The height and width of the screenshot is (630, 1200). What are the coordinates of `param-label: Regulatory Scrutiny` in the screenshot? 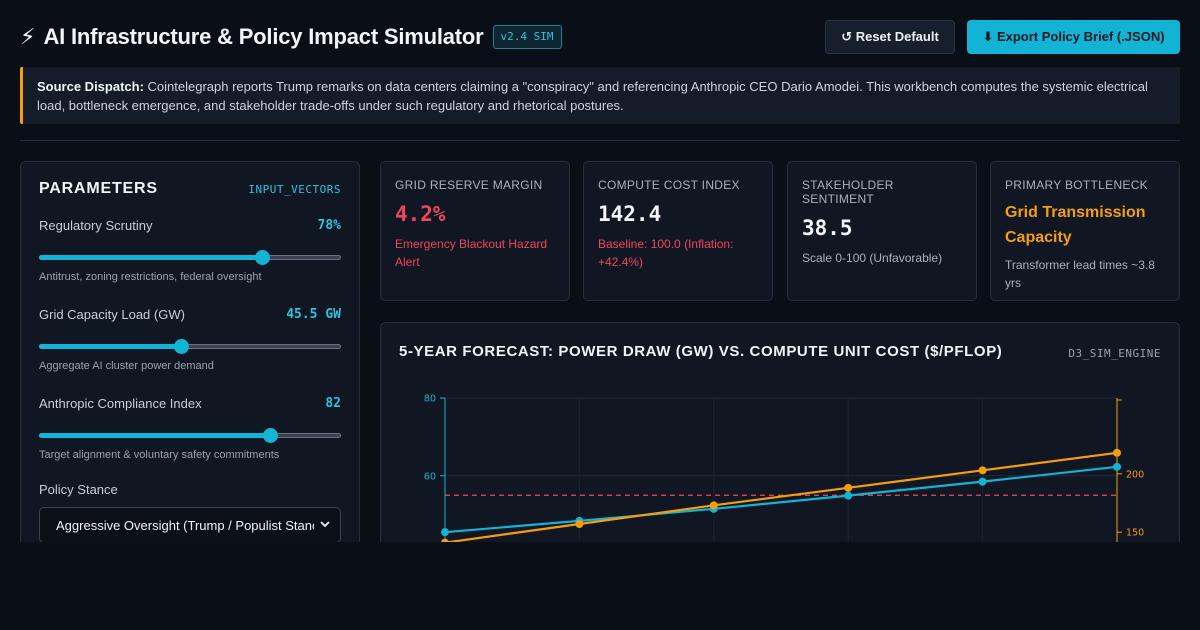 It's located at (96, 225).